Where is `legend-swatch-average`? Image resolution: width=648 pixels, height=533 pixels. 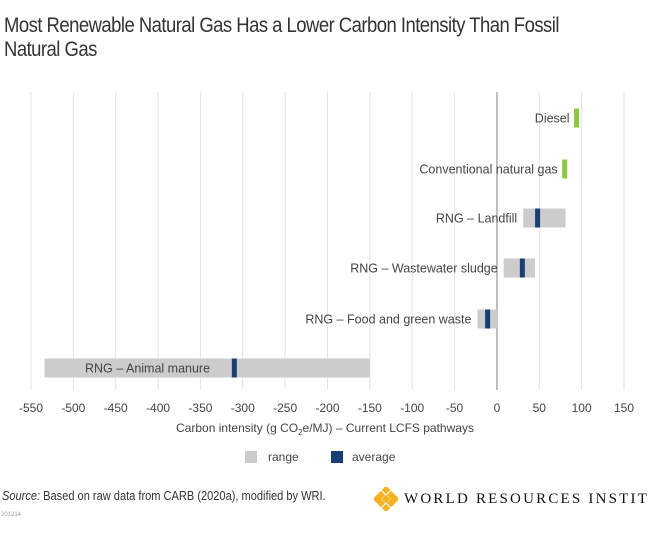
legend-swatch-average is located at coordinates (337, 457).